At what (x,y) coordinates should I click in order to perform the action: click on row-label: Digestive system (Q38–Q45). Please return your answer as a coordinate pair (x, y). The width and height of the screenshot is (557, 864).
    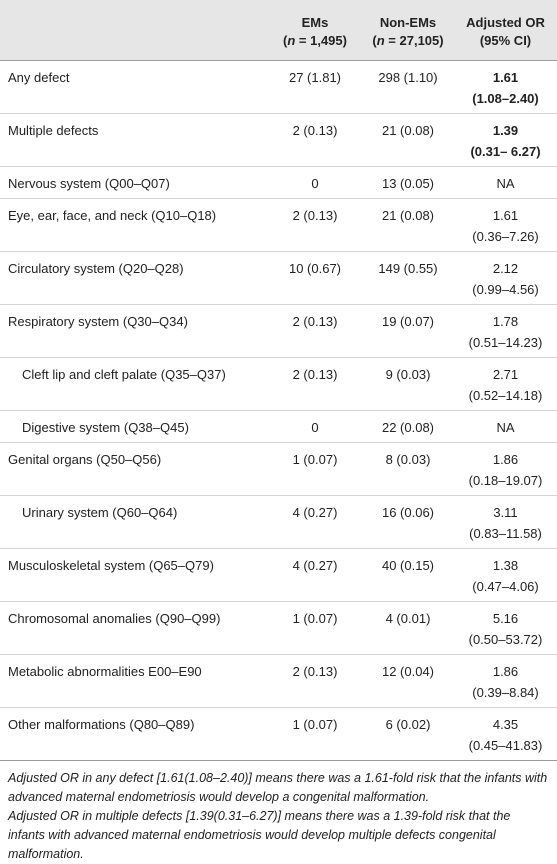
    Looking at the image, I should click on (134, 426).